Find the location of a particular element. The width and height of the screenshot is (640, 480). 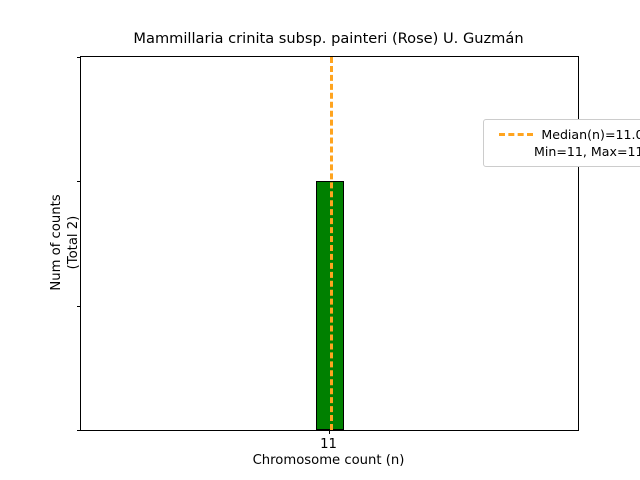

x-axis-ticks: 11 is located at coordinates (328, 445).